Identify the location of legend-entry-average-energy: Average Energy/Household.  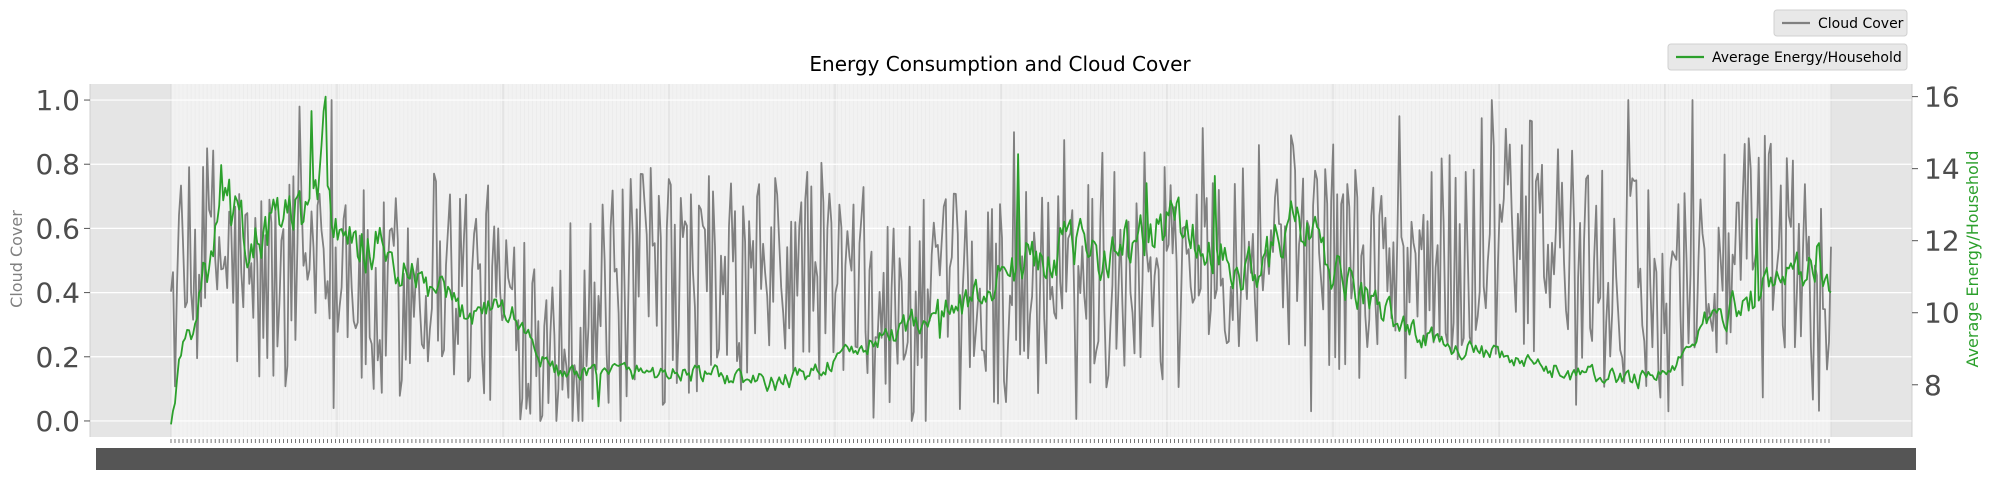
(1787, 57).